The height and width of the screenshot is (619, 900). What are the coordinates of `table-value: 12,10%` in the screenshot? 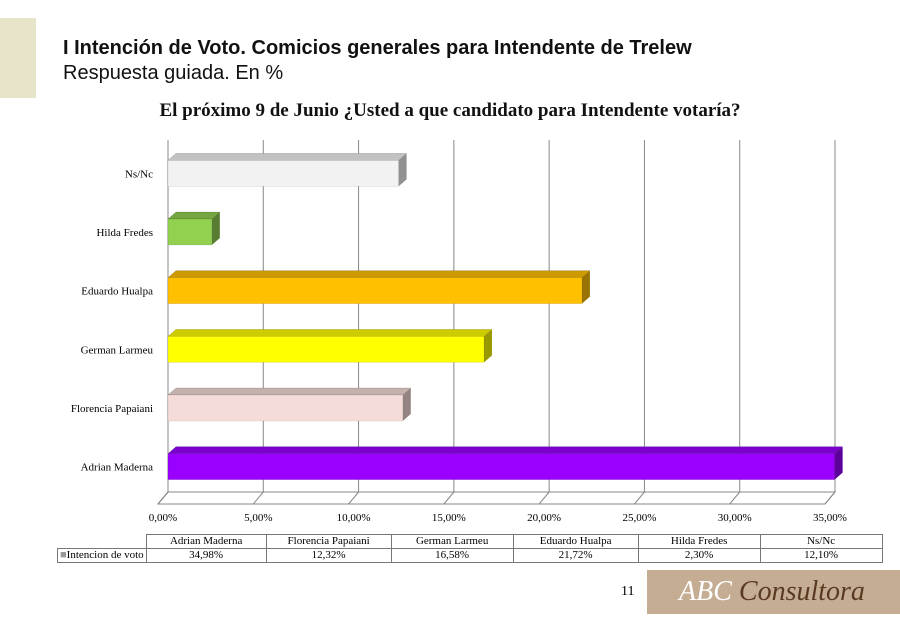 It's located at (821, 555).